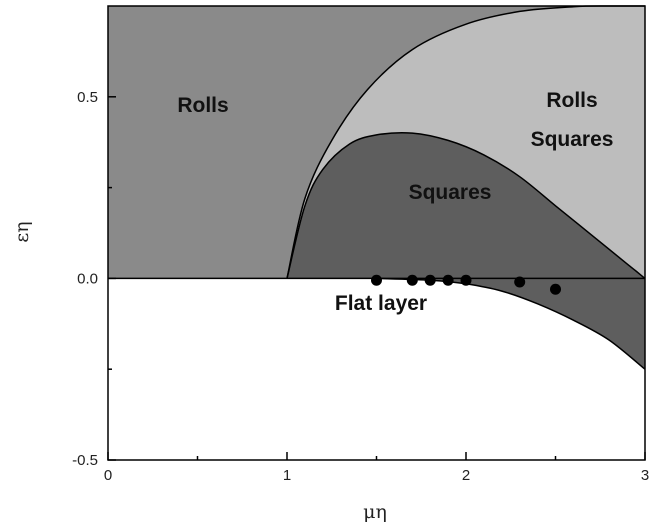  Describe the element at coordinates (571, 100) in the screenshot. I see `region-label-rolls-squares-line1: Rolls` at that location.